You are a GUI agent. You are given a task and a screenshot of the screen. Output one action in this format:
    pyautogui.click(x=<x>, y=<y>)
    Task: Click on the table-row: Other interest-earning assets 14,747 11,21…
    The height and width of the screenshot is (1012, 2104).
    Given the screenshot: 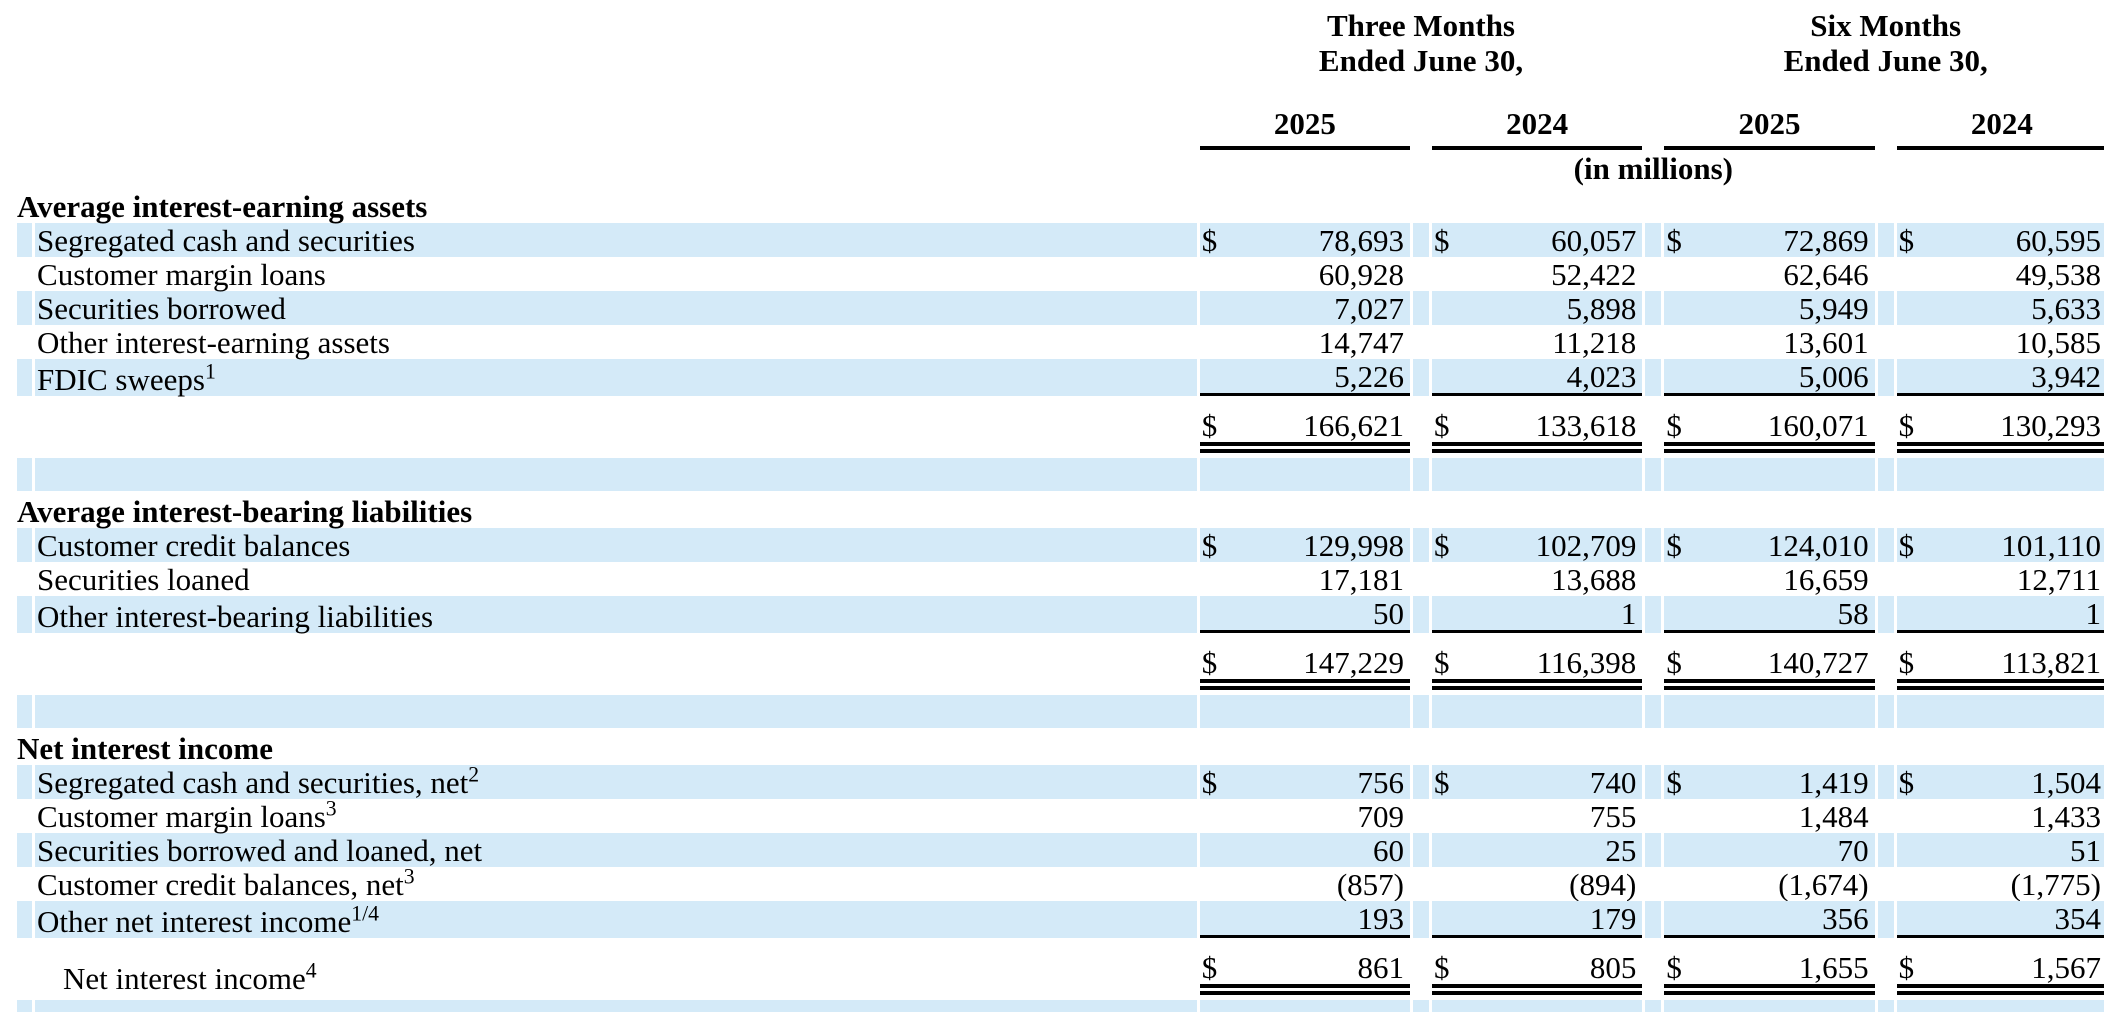 What is the action you would take?
    pyautogui.click(x=1052, y=342)
    